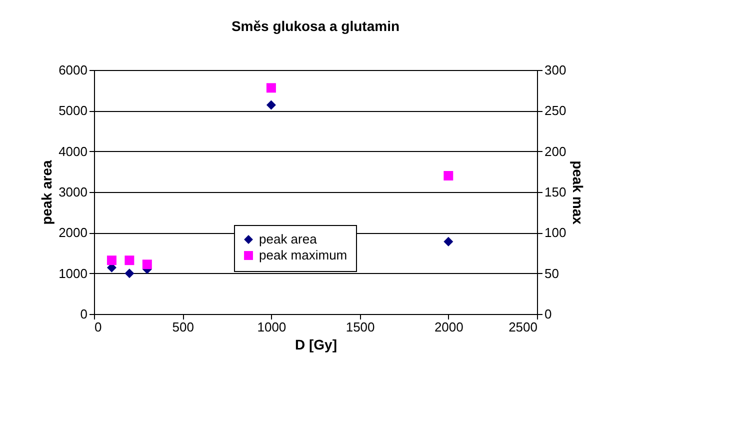 This screenshot has width=733, height=448. What do you see at coordinates (360, 327) in the screenshot?
I see `x-tick-label: 1500` at bounding box center [360, 327].